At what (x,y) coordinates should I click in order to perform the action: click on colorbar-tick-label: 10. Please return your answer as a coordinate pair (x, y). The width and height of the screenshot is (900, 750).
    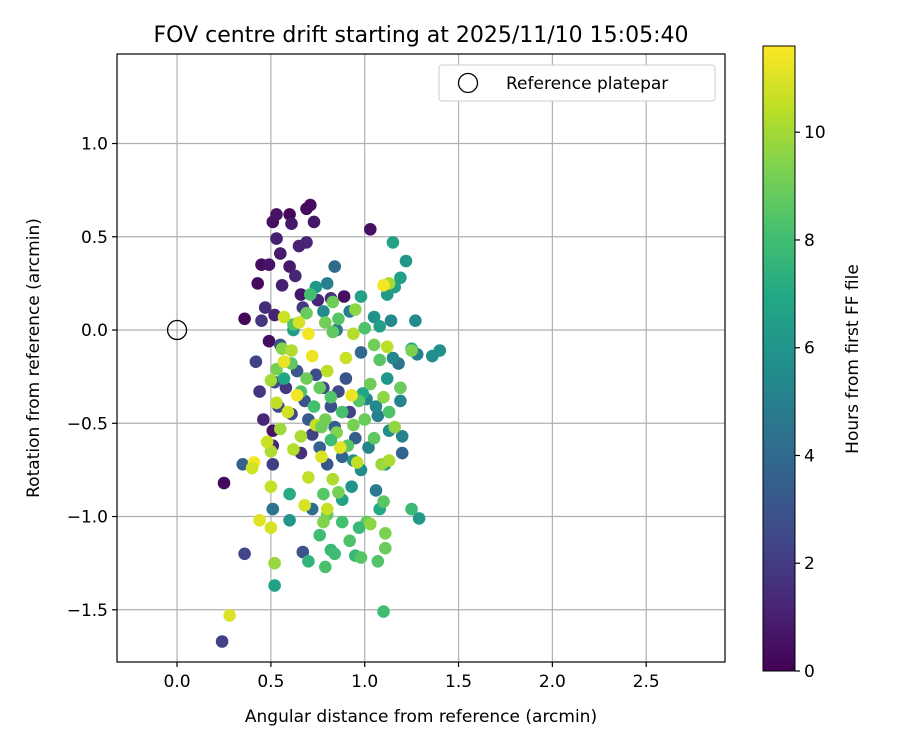
    Looking at the image, I should click on (815, 133).